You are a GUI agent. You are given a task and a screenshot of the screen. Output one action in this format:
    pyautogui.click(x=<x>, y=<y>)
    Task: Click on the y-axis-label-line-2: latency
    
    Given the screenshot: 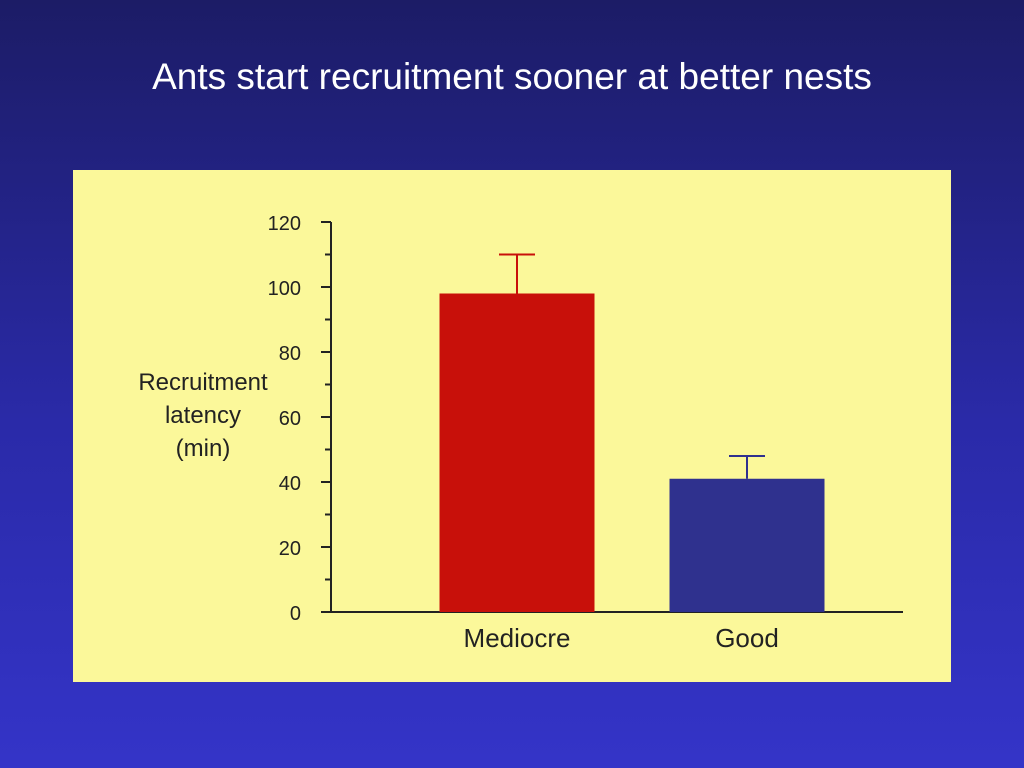 What is the action you would take?
    pyautogui.click(x=203, y=415)
    